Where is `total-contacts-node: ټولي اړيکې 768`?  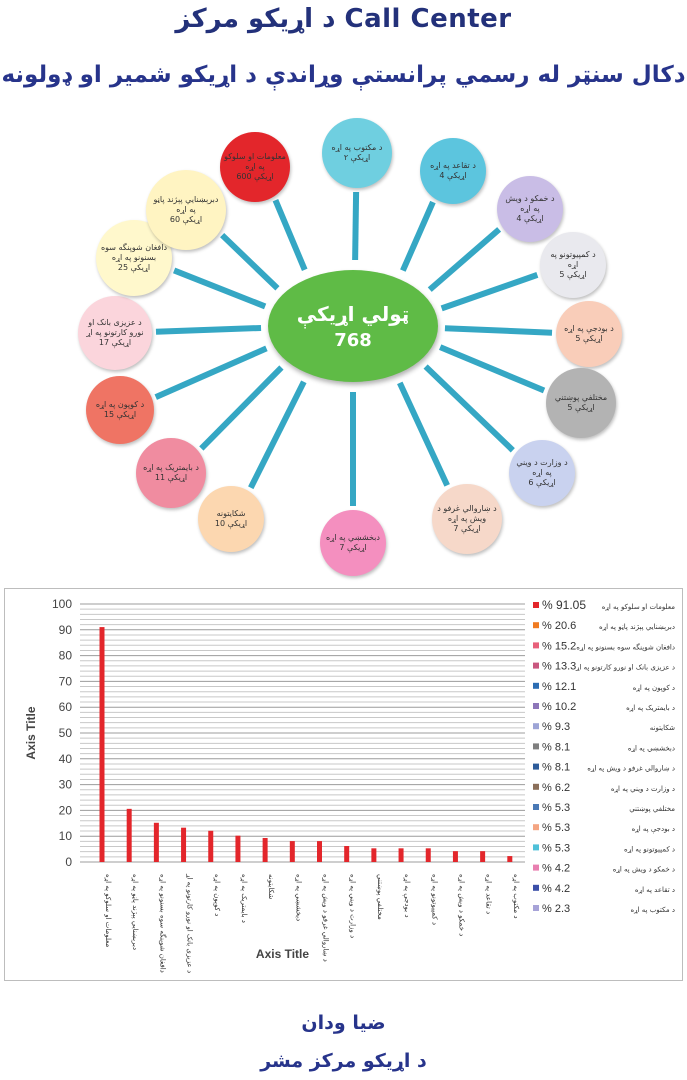
total-contacts-node: ټولي اړيکې 768 is located at coordinates (353, 326).